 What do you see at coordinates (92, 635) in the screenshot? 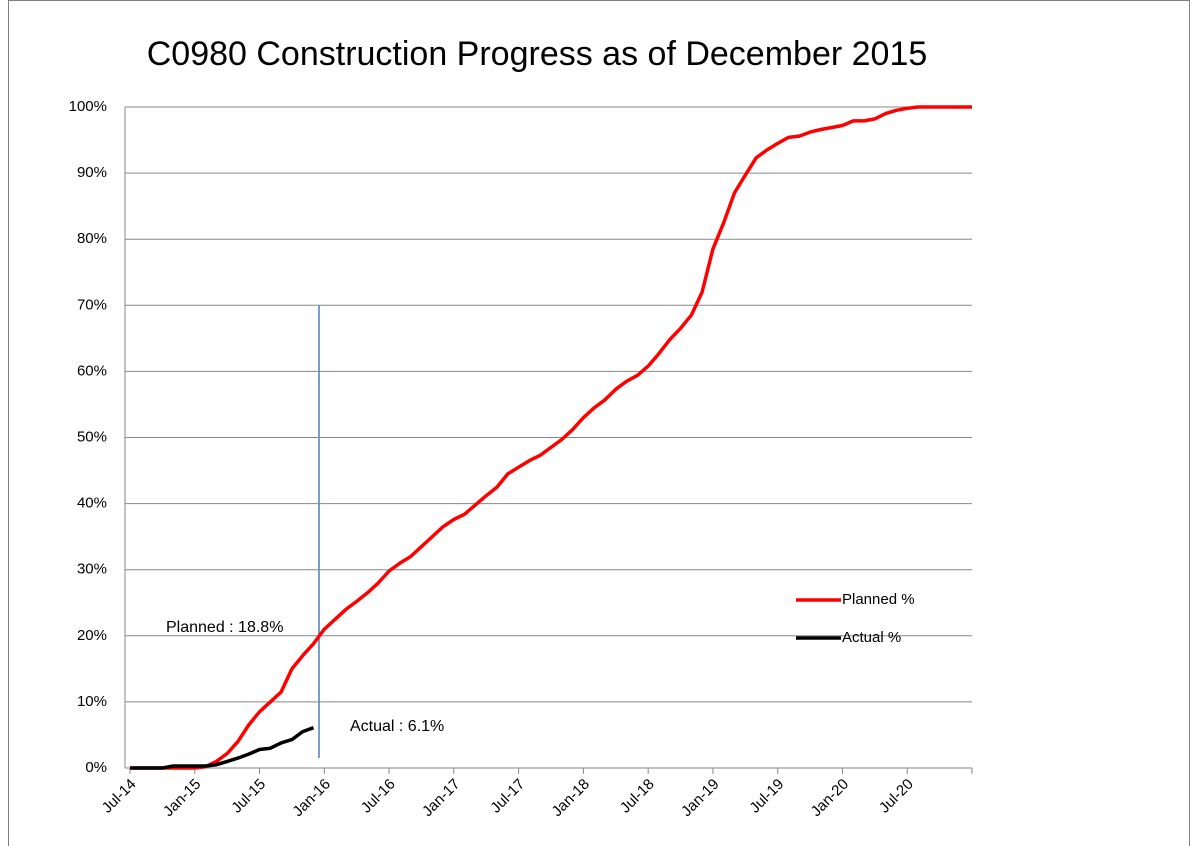
I see `y-tick-label: 20%` at bounding box center [92, 635].